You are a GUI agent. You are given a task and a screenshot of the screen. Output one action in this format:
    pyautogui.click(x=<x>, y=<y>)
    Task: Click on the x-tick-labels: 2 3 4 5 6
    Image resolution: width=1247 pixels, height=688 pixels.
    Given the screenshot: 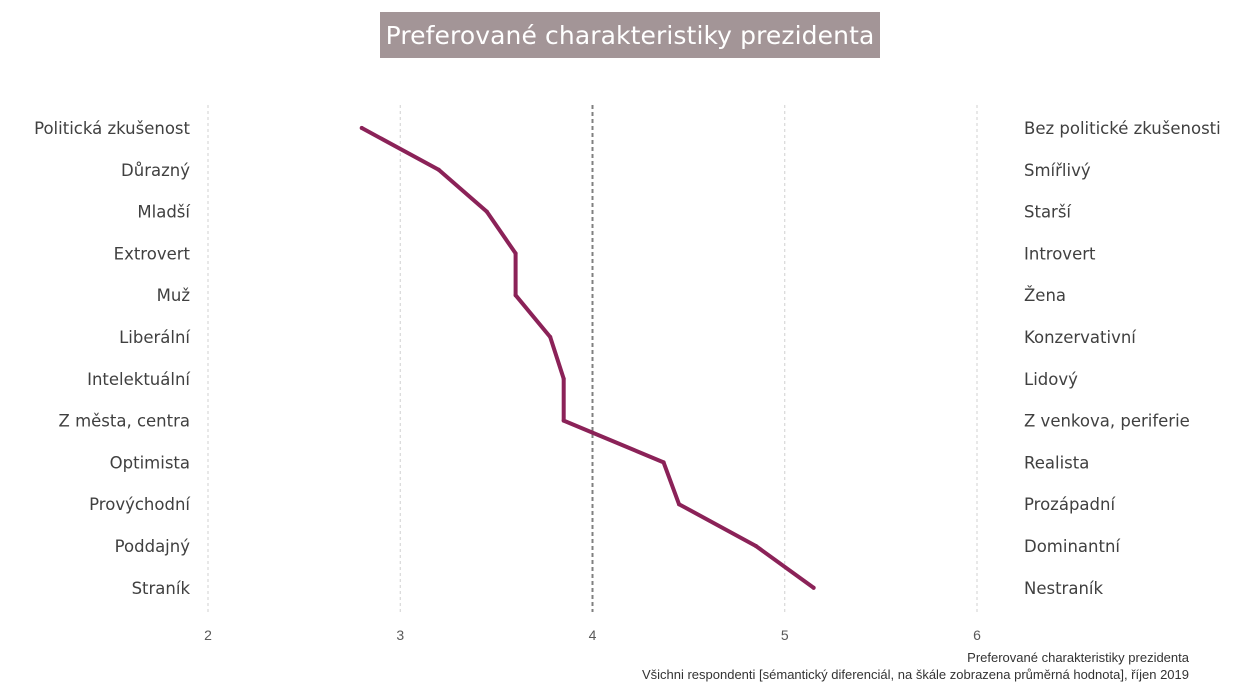 What is the action you would take?
    pyautogui.click(x=592, y=635)
    